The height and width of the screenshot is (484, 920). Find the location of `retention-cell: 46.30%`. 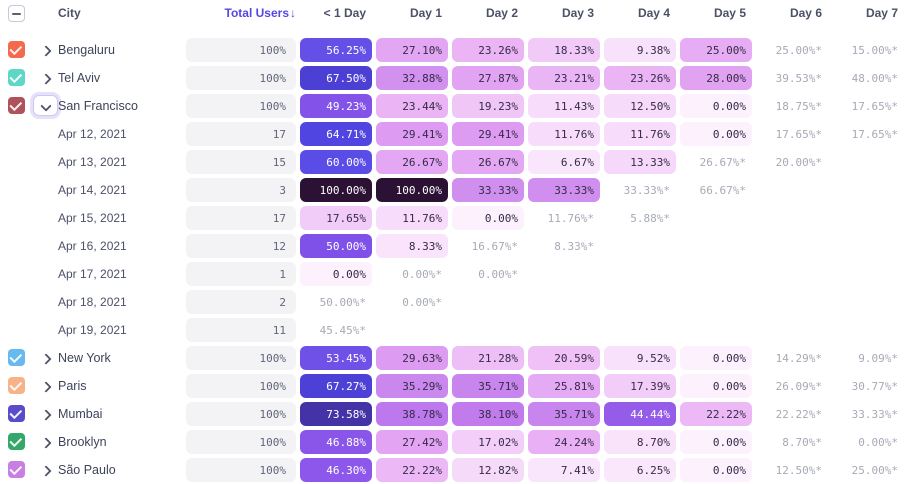

retention-cell: 46.30% is located at coordinates (336, 470).